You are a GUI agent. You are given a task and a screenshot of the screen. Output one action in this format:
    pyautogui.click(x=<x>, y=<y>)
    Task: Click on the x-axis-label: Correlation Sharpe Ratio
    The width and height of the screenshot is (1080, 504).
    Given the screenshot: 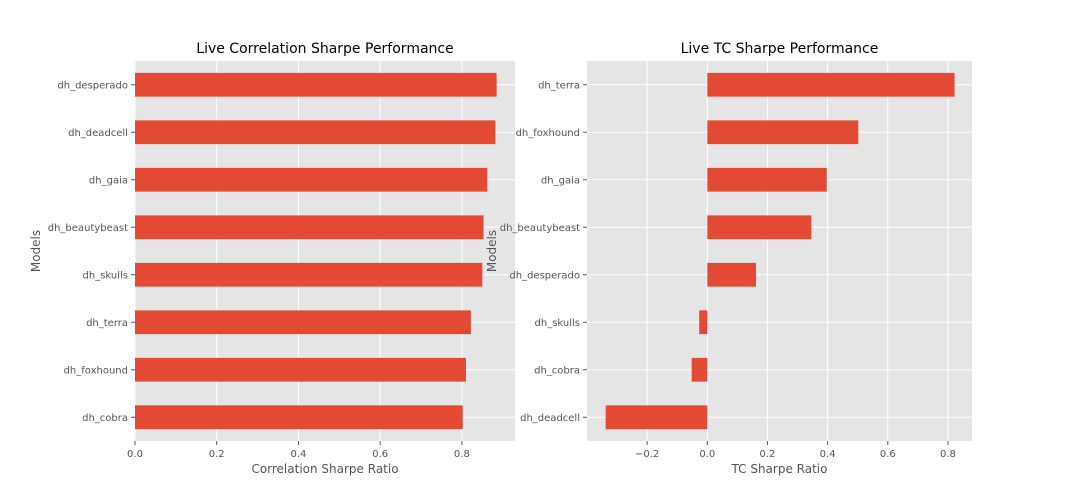 What is the action you would take?
    pyautogui.click(x=324, y=469)
    